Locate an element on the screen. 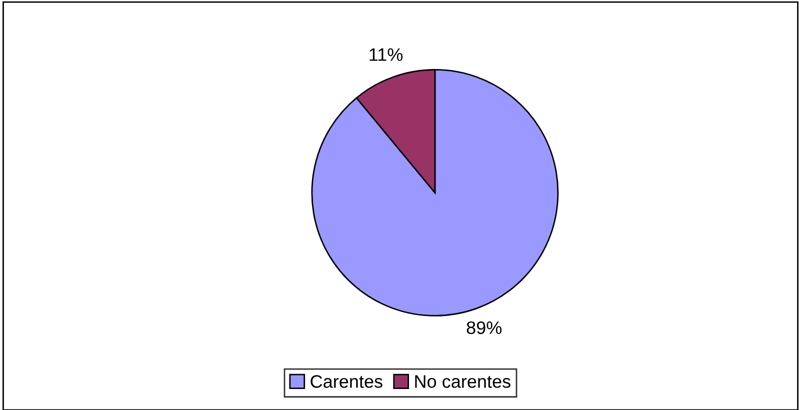  data-label: 11% is located at coordinates (386, 54).